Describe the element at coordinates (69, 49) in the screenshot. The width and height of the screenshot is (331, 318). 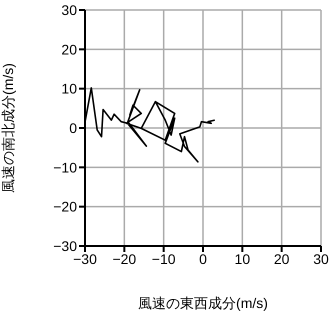
I see `y-tick-label: 20` at that location.